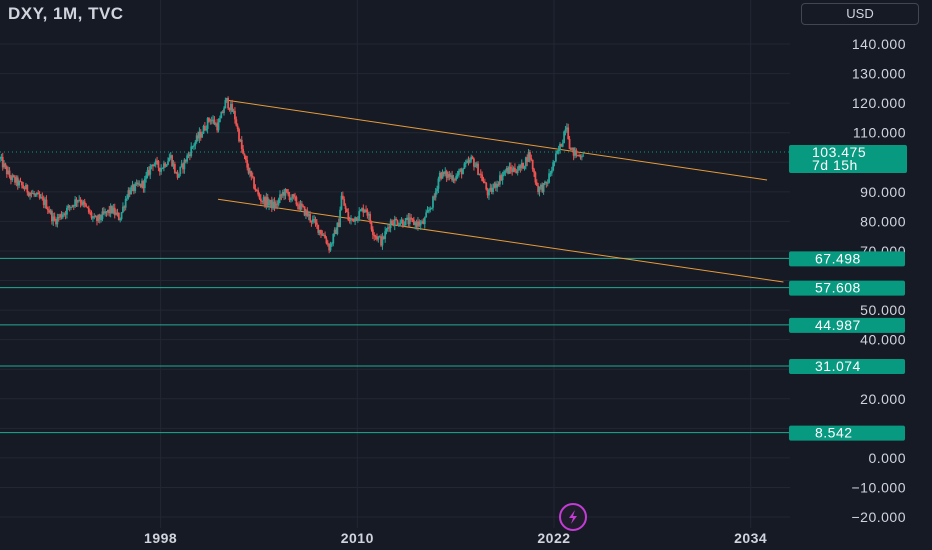 The height and width of the screenshot is (550, 932). I want to click on y-tick-label: 90.000, so click(883, 192).